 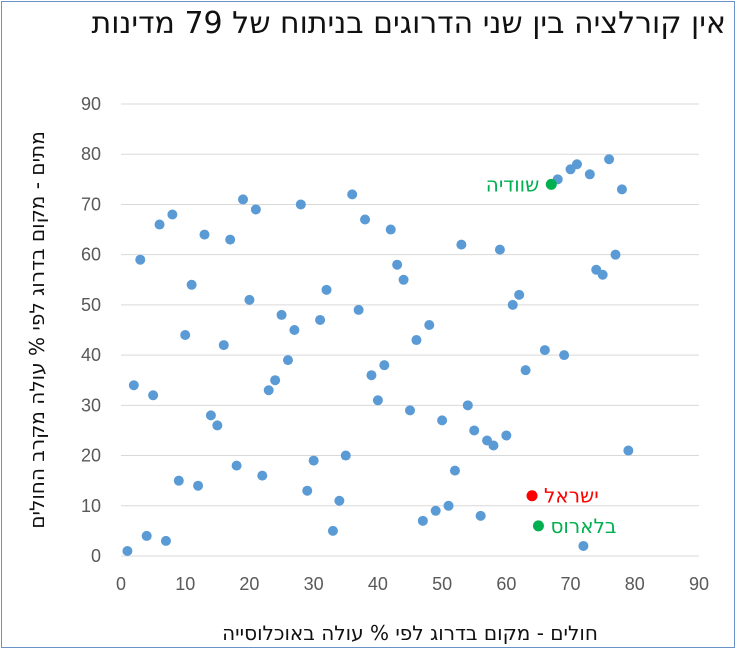 I want to click on x-tick-label: 20, so click(x=249, y=584).